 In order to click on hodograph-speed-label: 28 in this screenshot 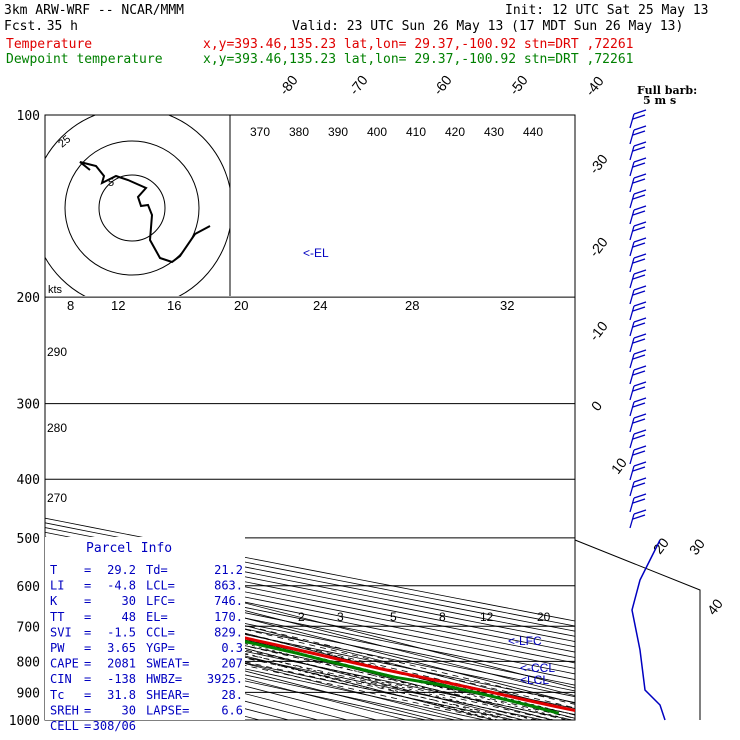, I will do `click(412, 305)`.